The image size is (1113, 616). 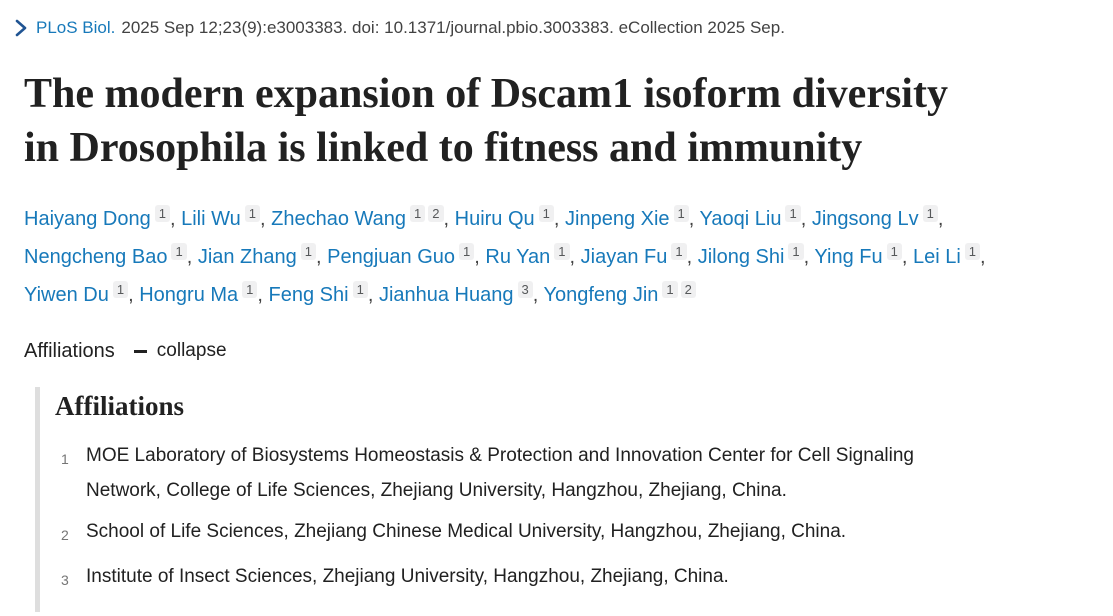 What do you see at coordinates (446, 294) in the screenshot?
I see `author-link: Jianhua Huang` at bounding box center [446, 294].